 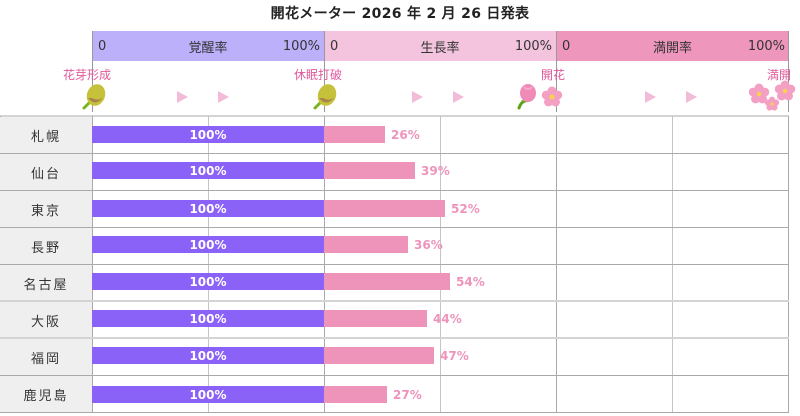 I want to click on growth-value: 44%, so click(x=447, y=319).